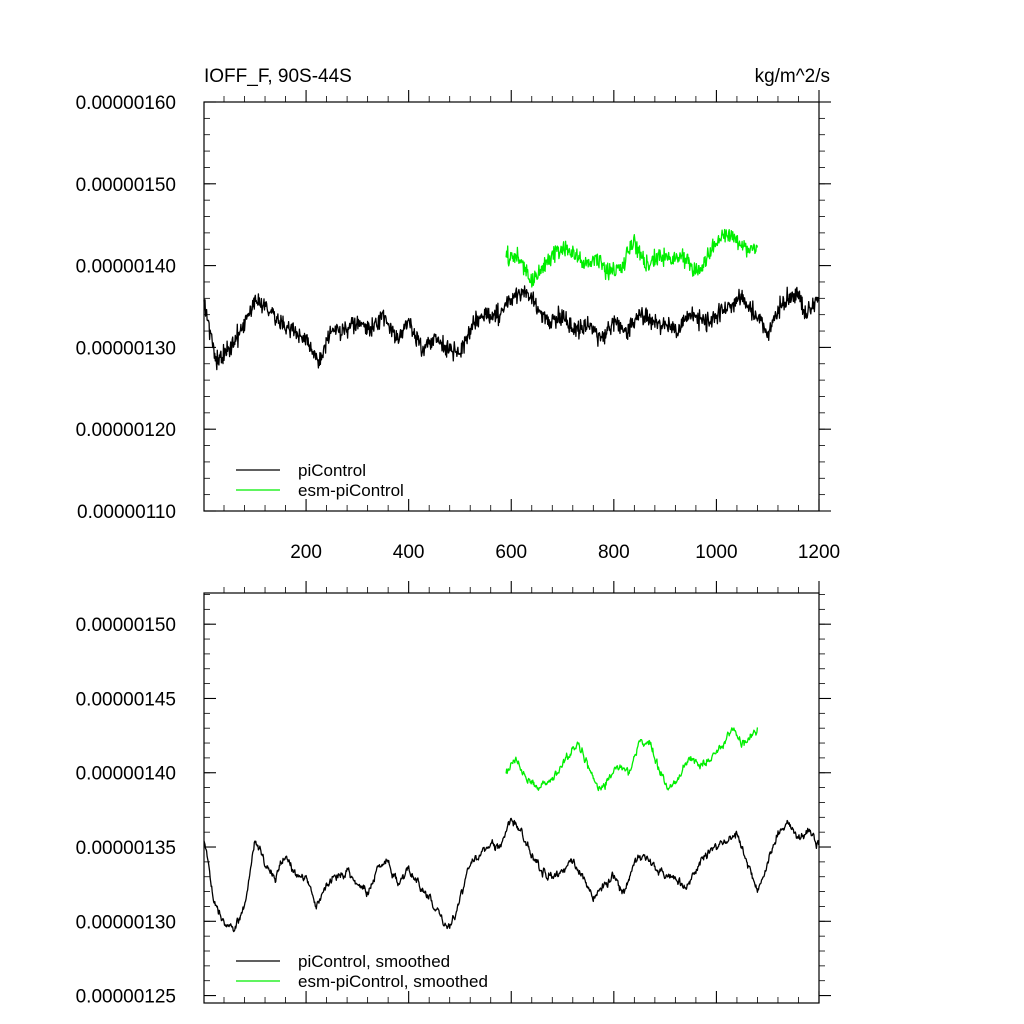 The height and width of the screenshot is (1024, 1024). What do you see at coordinates (374, 961) in the screenshot?
I see `legend-label: piControl, smoothed` at bounding box center [374, 961].